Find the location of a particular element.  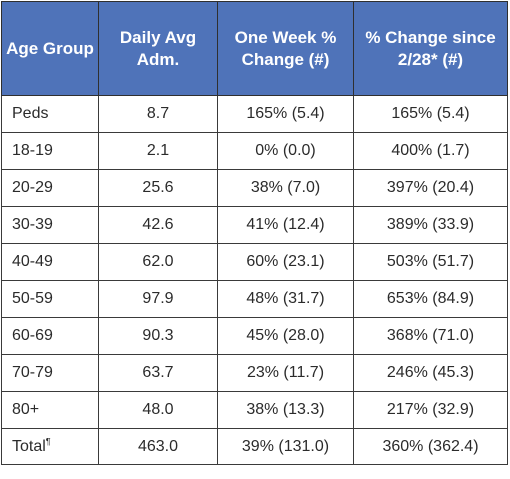

header-change-since: % Change since 2/28* (#) is located at coordinates (430, 48).